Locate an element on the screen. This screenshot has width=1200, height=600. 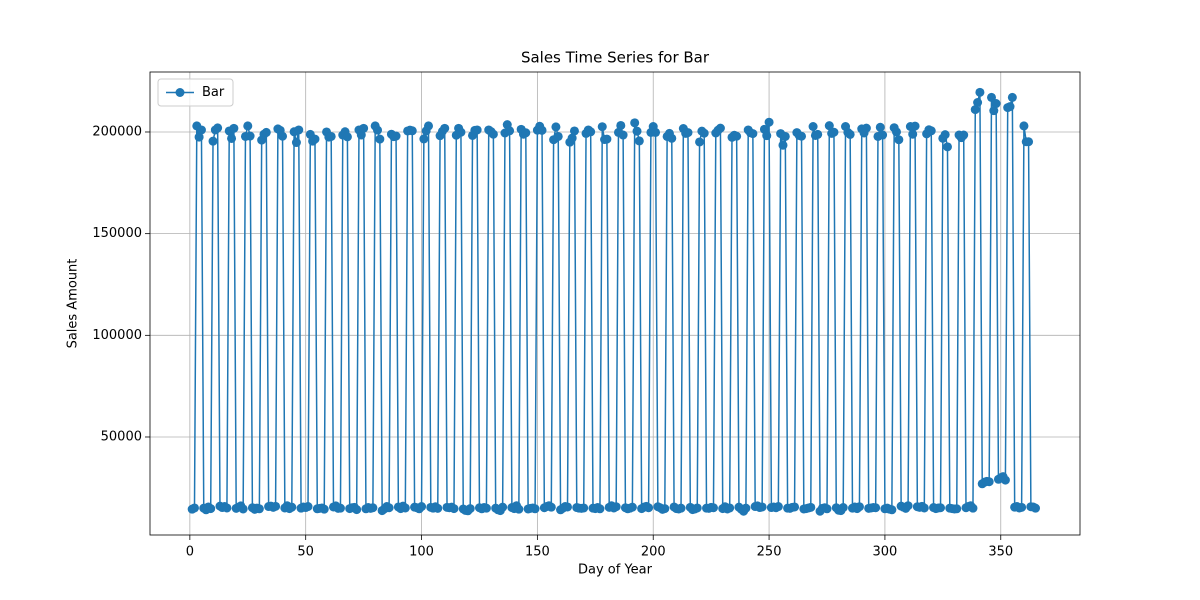
y-tick-label: 150000 is located at coordinates (117, 233).